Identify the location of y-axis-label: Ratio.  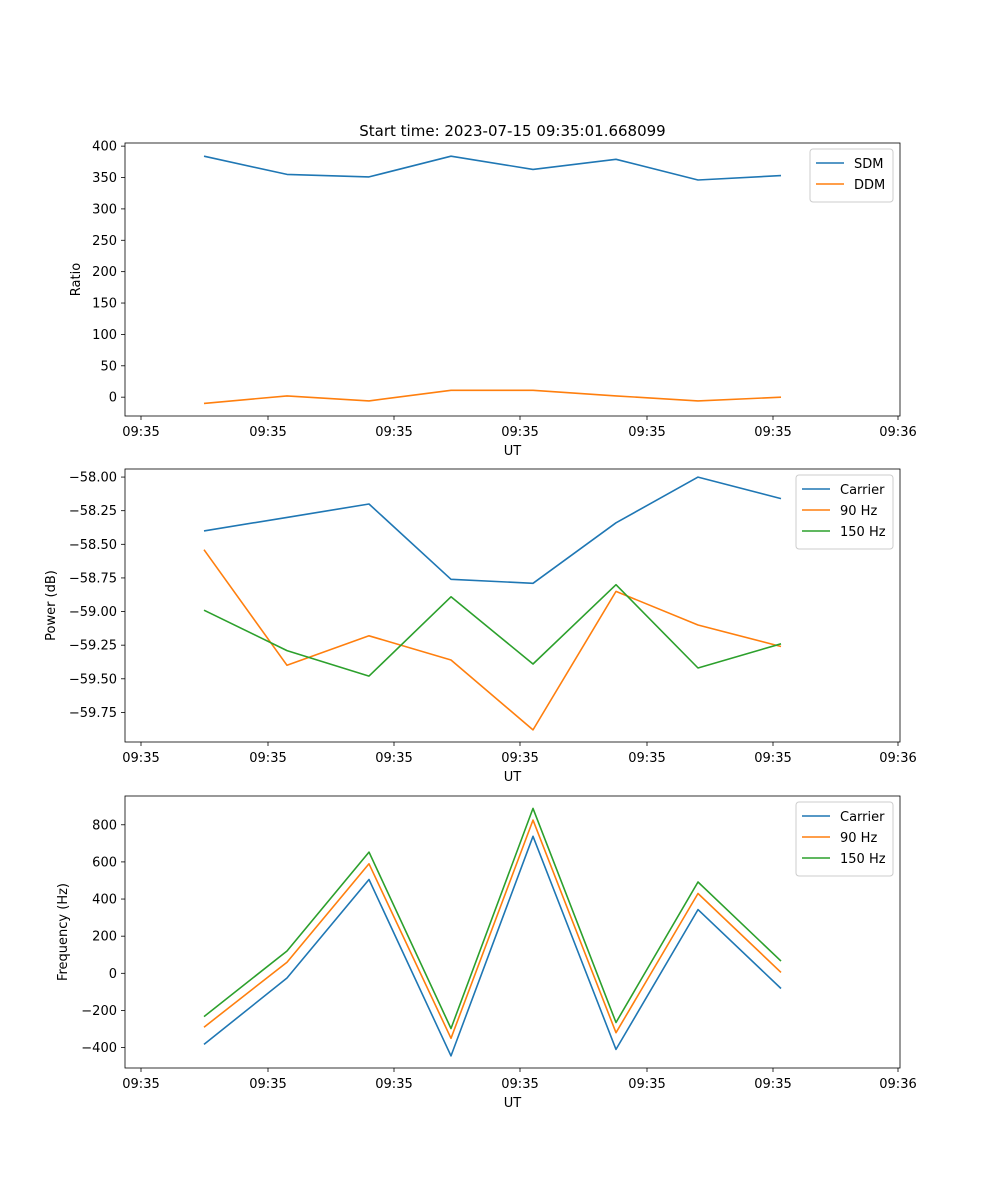
(76, 279).